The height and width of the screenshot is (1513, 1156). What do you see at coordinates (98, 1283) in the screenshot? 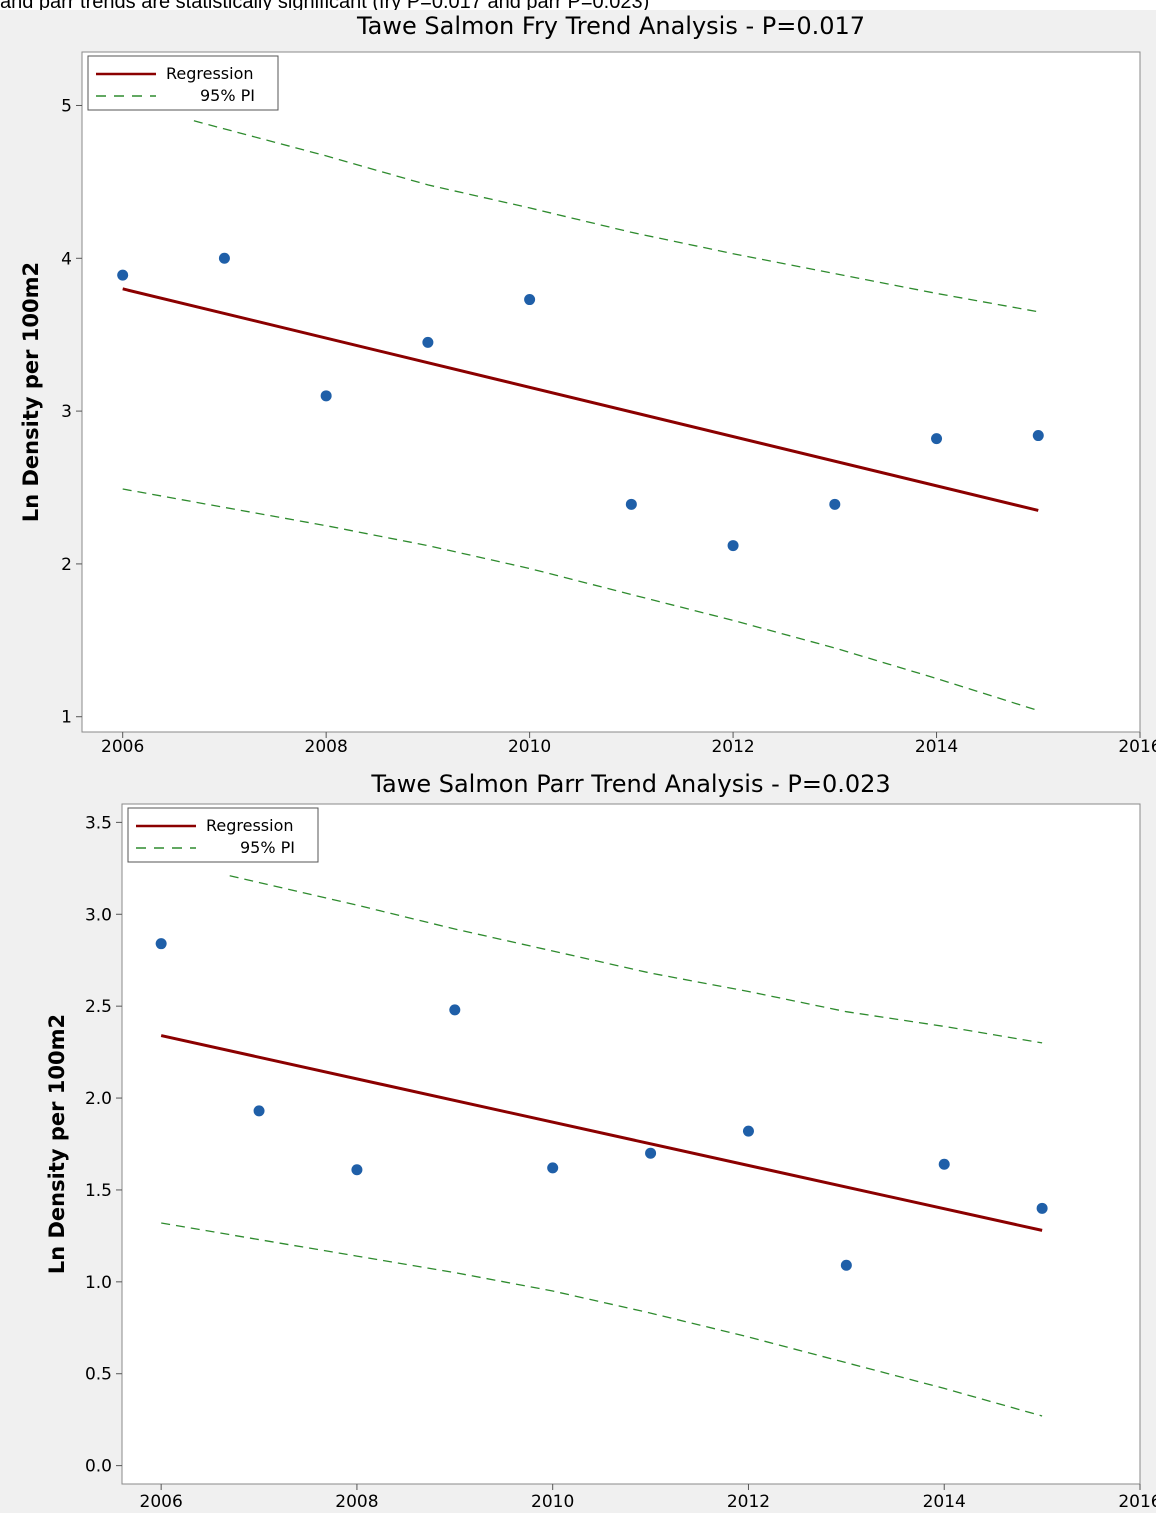
I see `chart-2-y-tick-label: 1.0` at bounding box center [98, 1283].